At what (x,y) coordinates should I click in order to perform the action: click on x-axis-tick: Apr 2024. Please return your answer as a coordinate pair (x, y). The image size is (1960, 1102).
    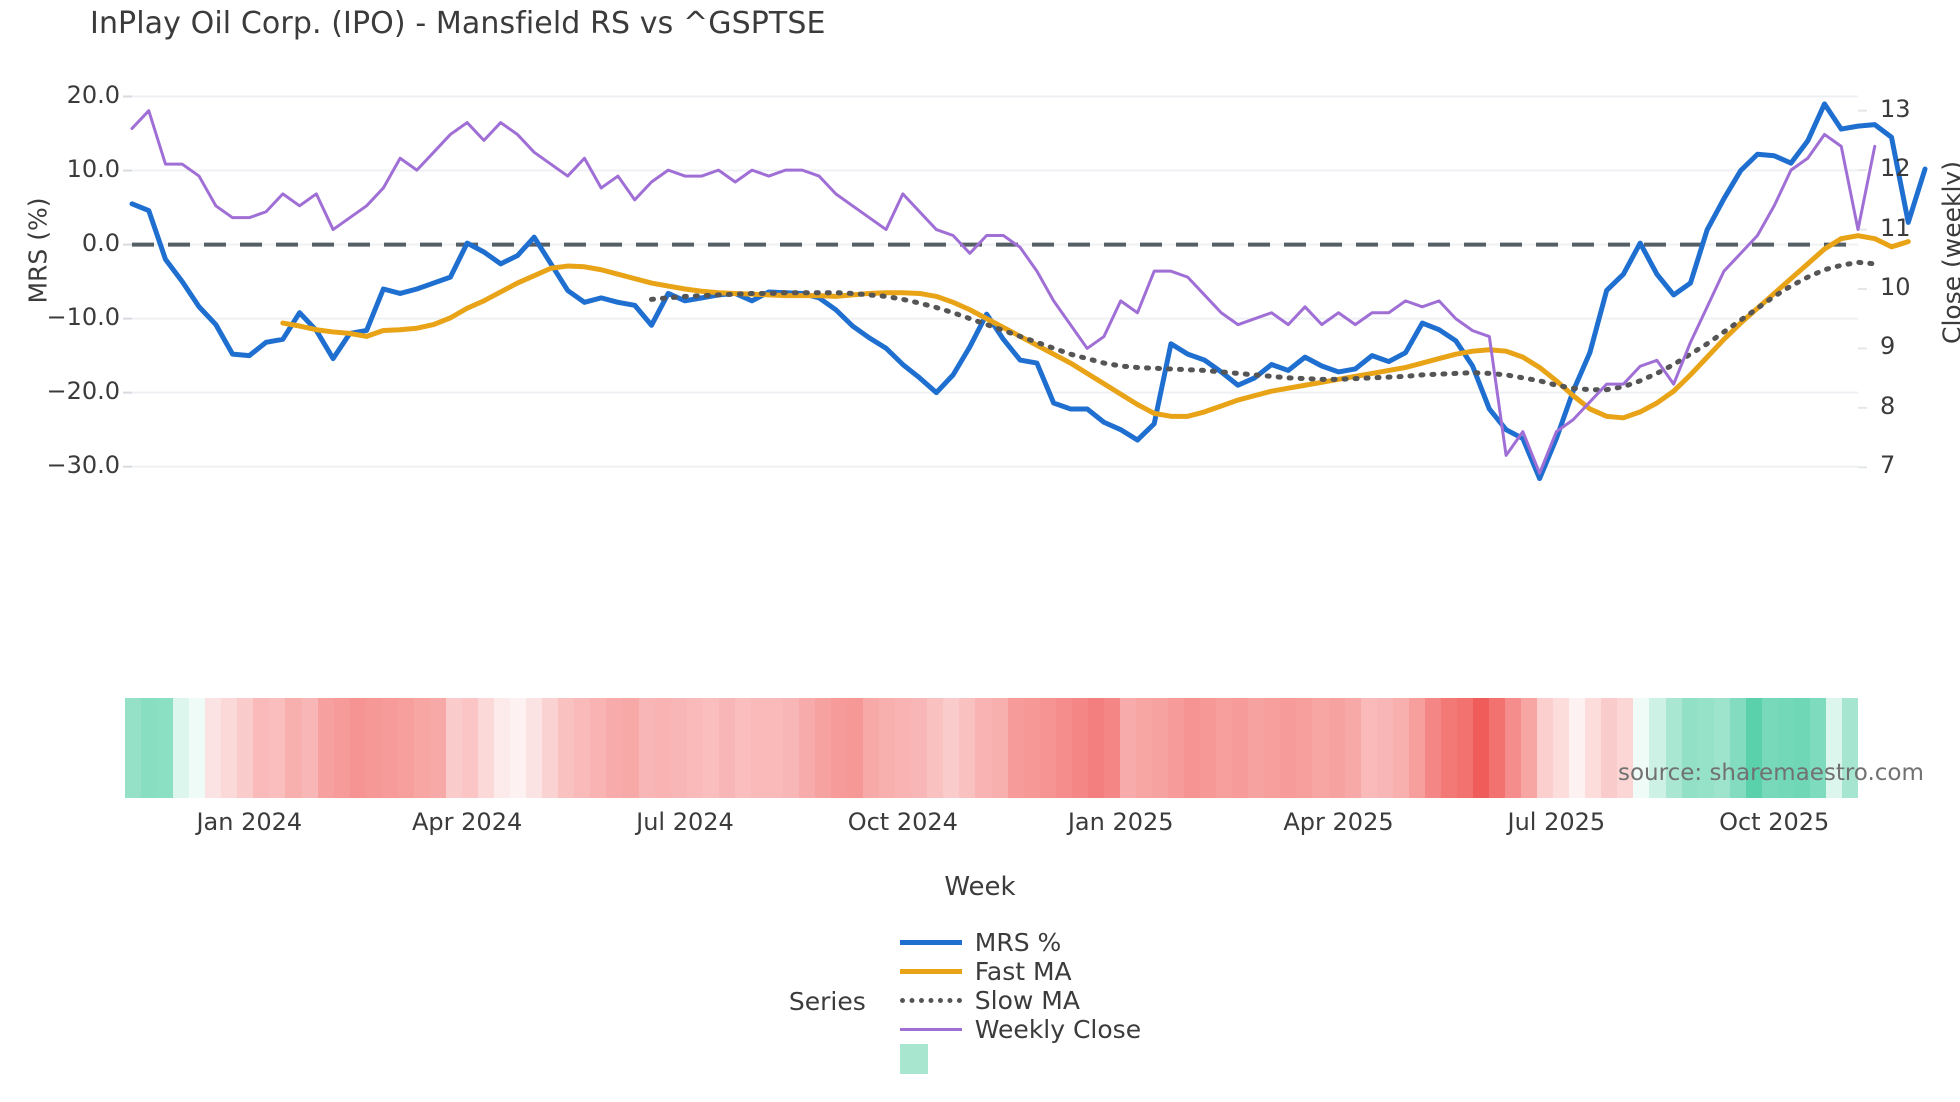
    Looking at the image, I should click on (467, 822).